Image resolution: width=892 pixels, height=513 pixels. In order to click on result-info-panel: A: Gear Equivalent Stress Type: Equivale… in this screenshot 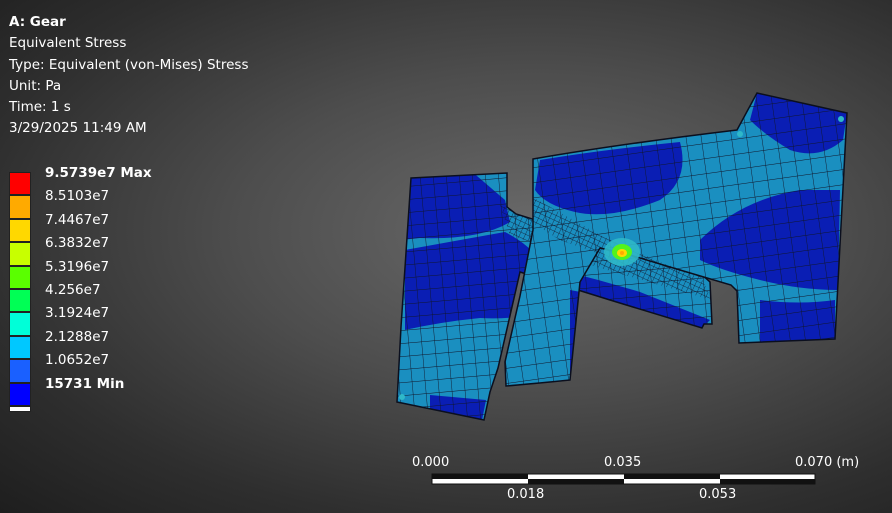, I will do `click(128, 76)`.